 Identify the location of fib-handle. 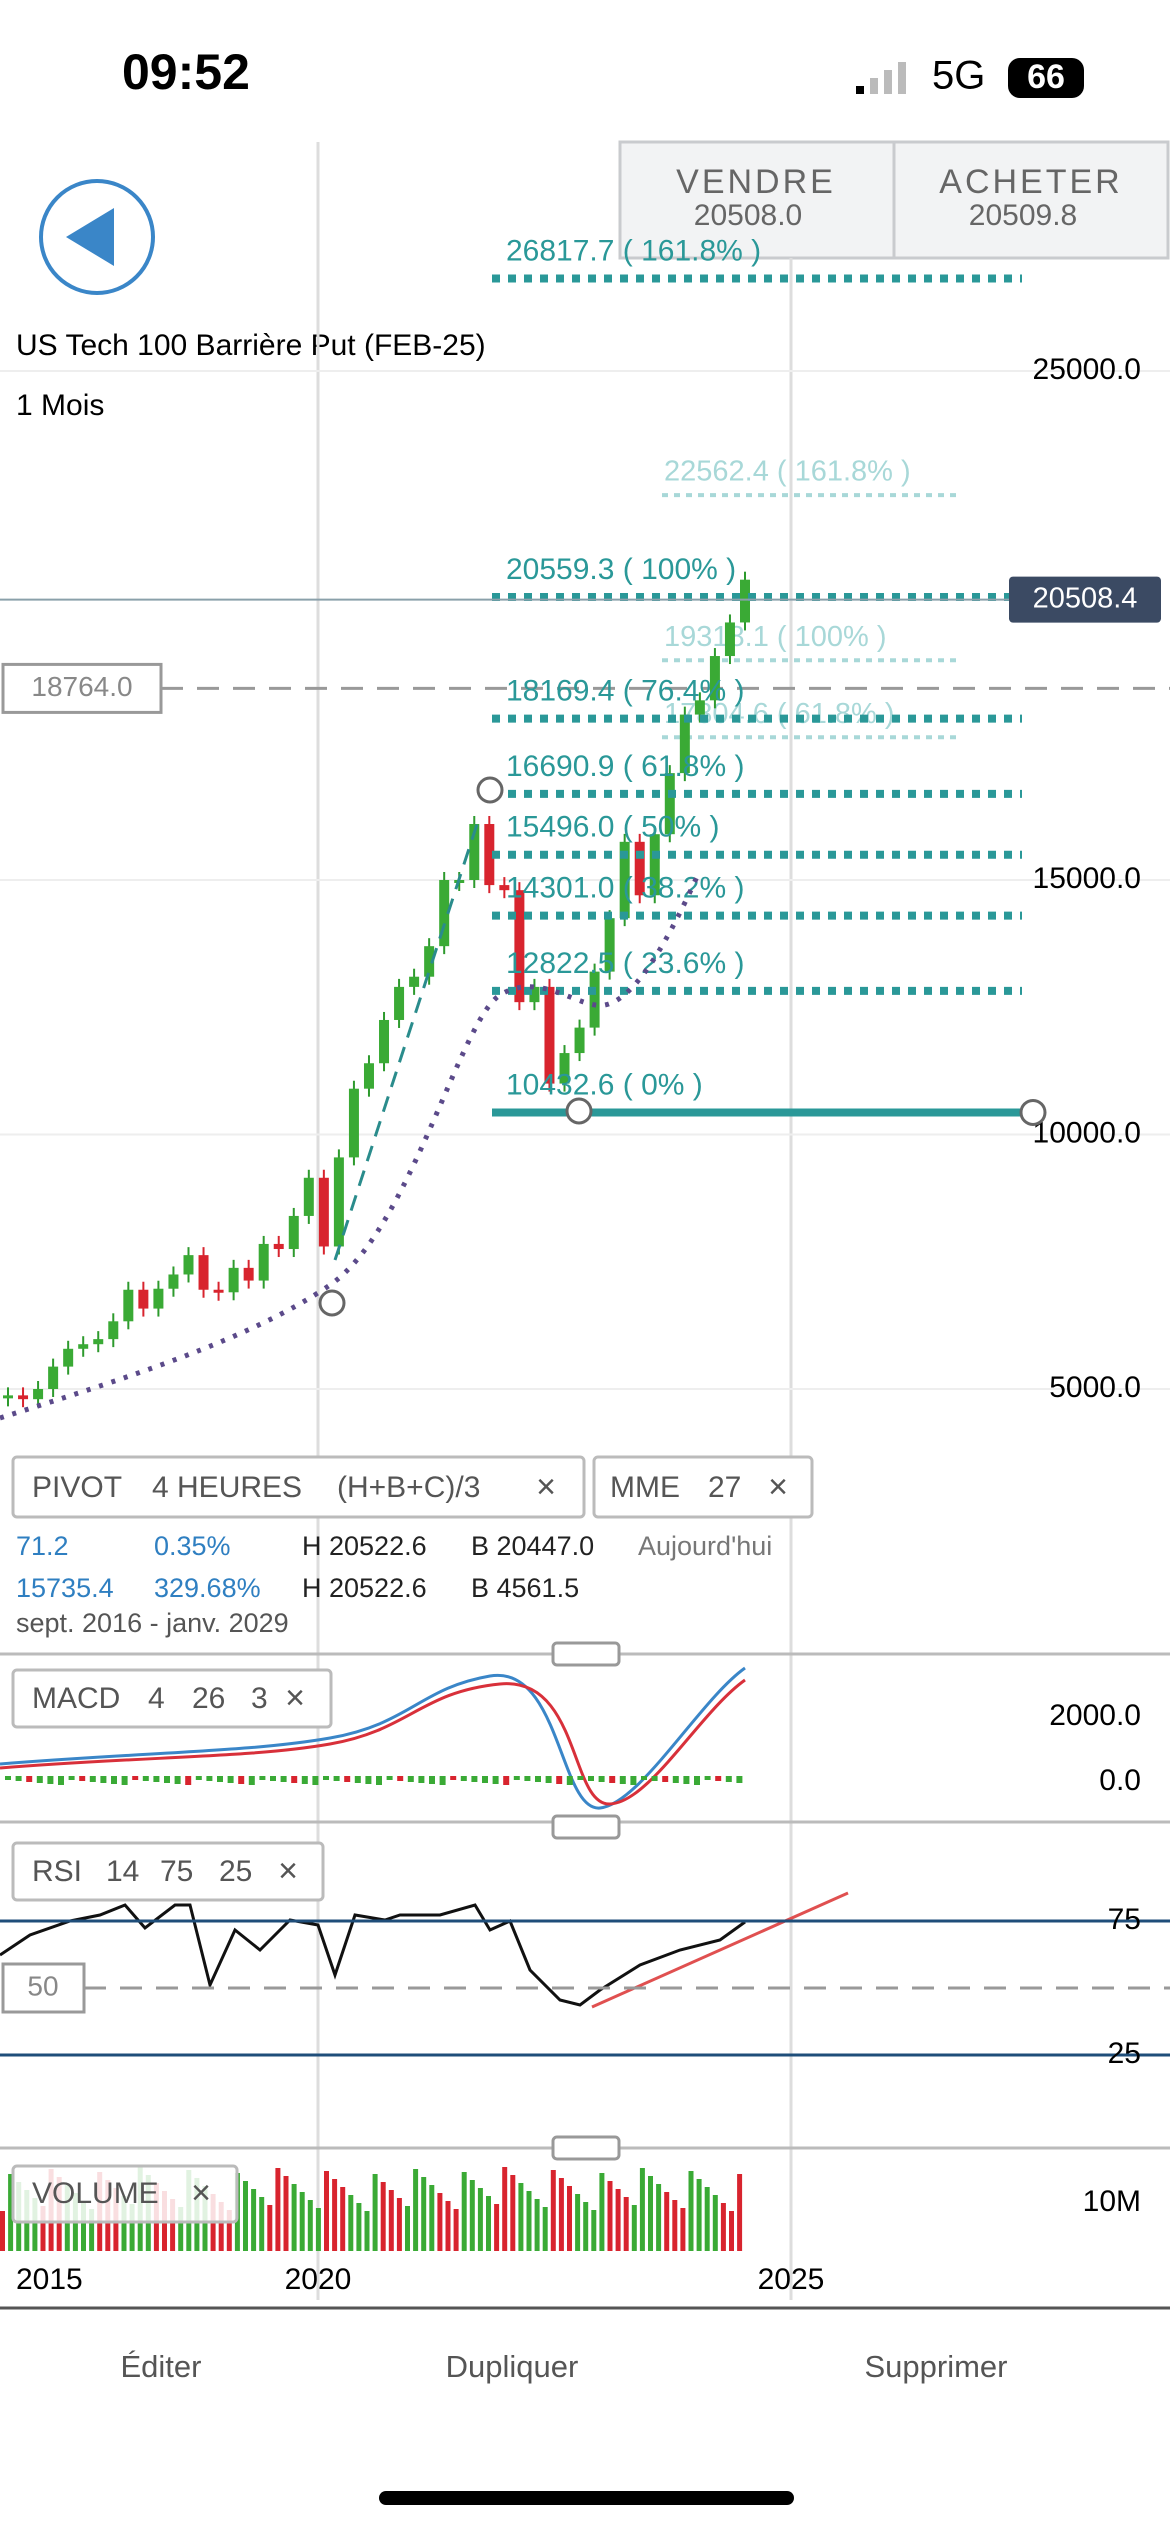
(1033, 1112).